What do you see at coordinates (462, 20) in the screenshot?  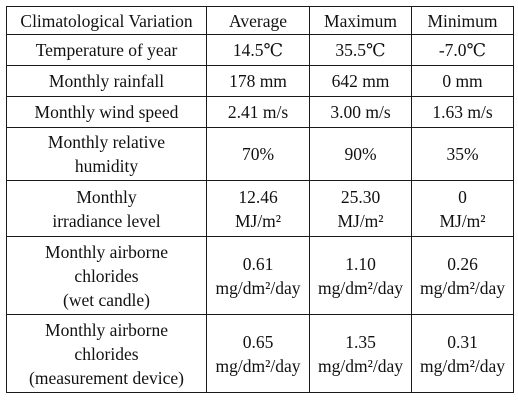 I see `header-minimum: Minimum` at bounding box center [462, 20].